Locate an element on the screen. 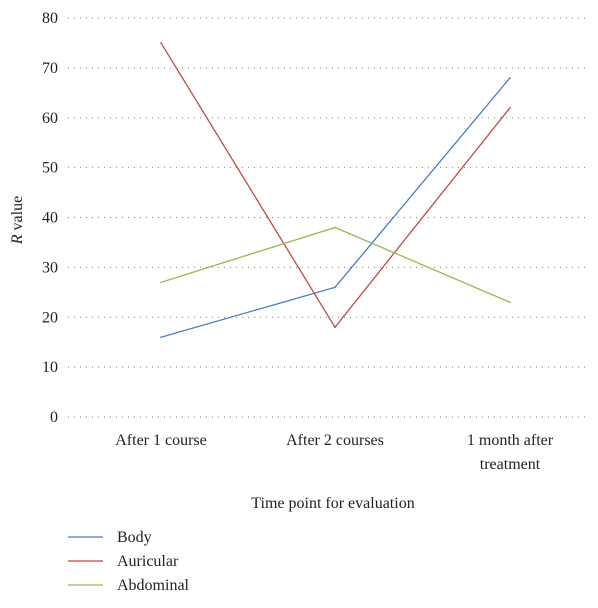  x-category-label: 1 month after treatment is located at coordinates (510, 452).